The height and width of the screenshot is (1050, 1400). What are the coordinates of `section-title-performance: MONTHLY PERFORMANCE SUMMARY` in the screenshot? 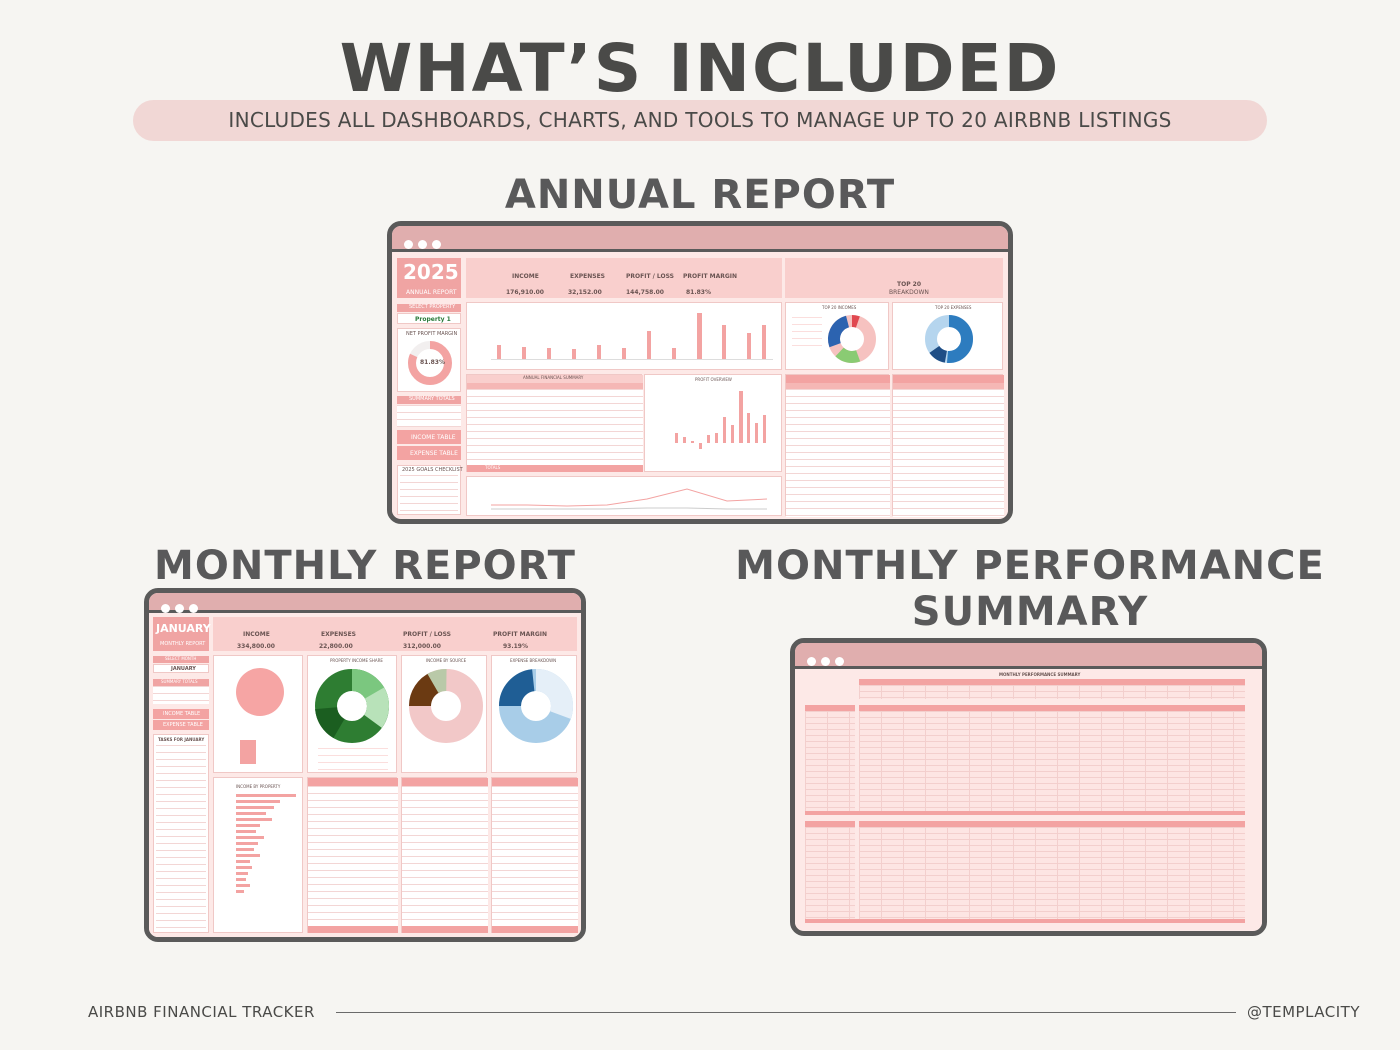 It's located at (1030, 589).